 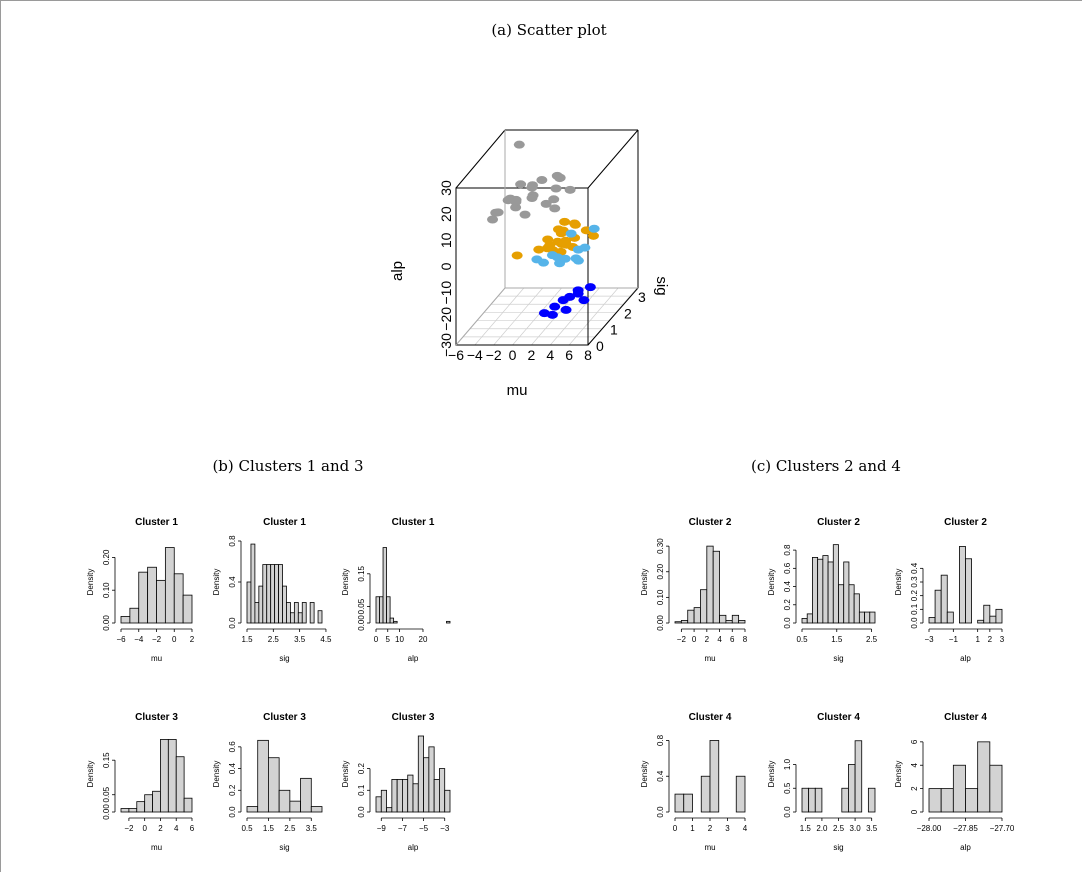 I want to click on x-tick-label: −3, so click(x=929, y=639).